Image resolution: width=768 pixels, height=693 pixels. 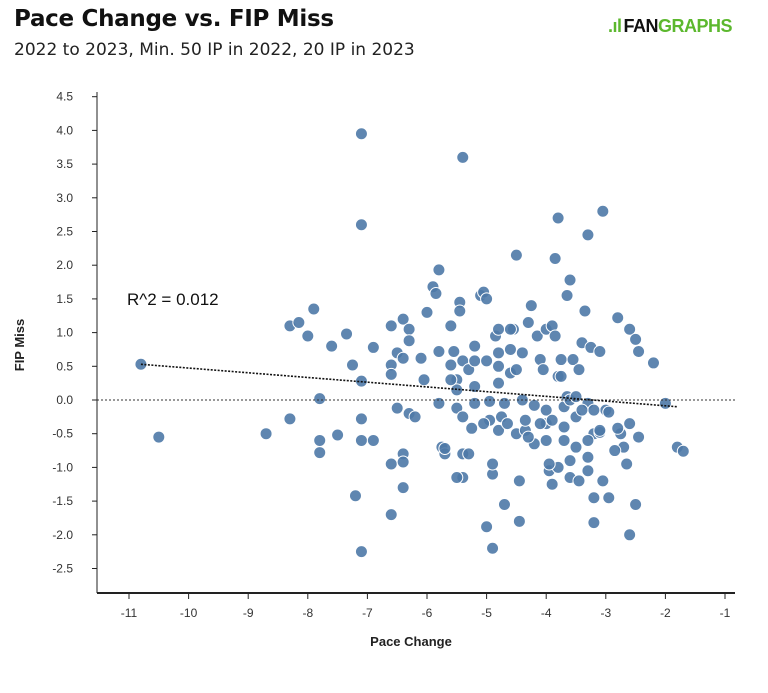 I want to click on y-tick-label: 0.0, so click(x=64, y=400).